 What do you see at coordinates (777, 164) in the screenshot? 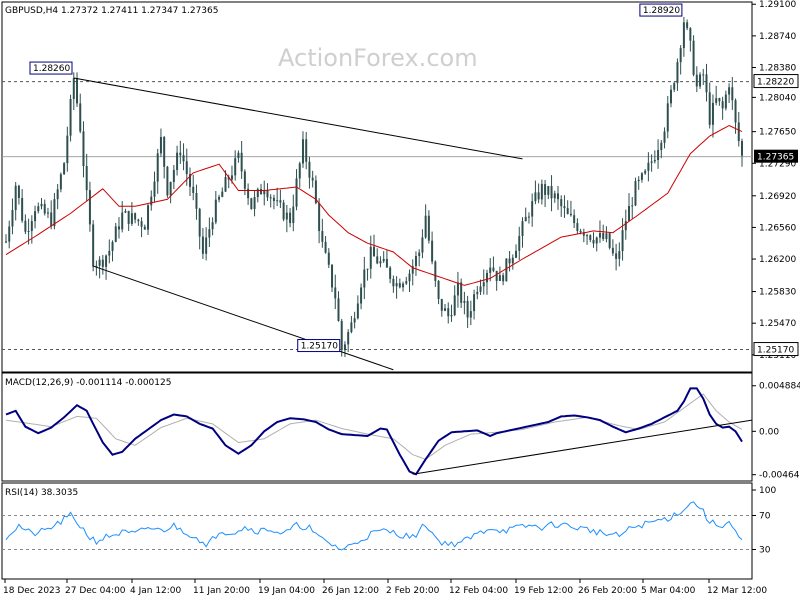
I see `price-tick-label: 1.27290` at bounding box center [777, 164].